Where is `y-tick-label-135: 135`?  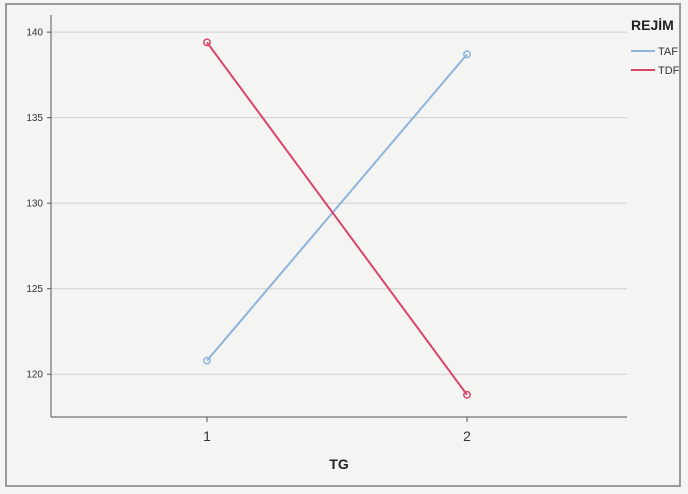
y-tick-label-135: 135 is located at coordinates (34, 118).